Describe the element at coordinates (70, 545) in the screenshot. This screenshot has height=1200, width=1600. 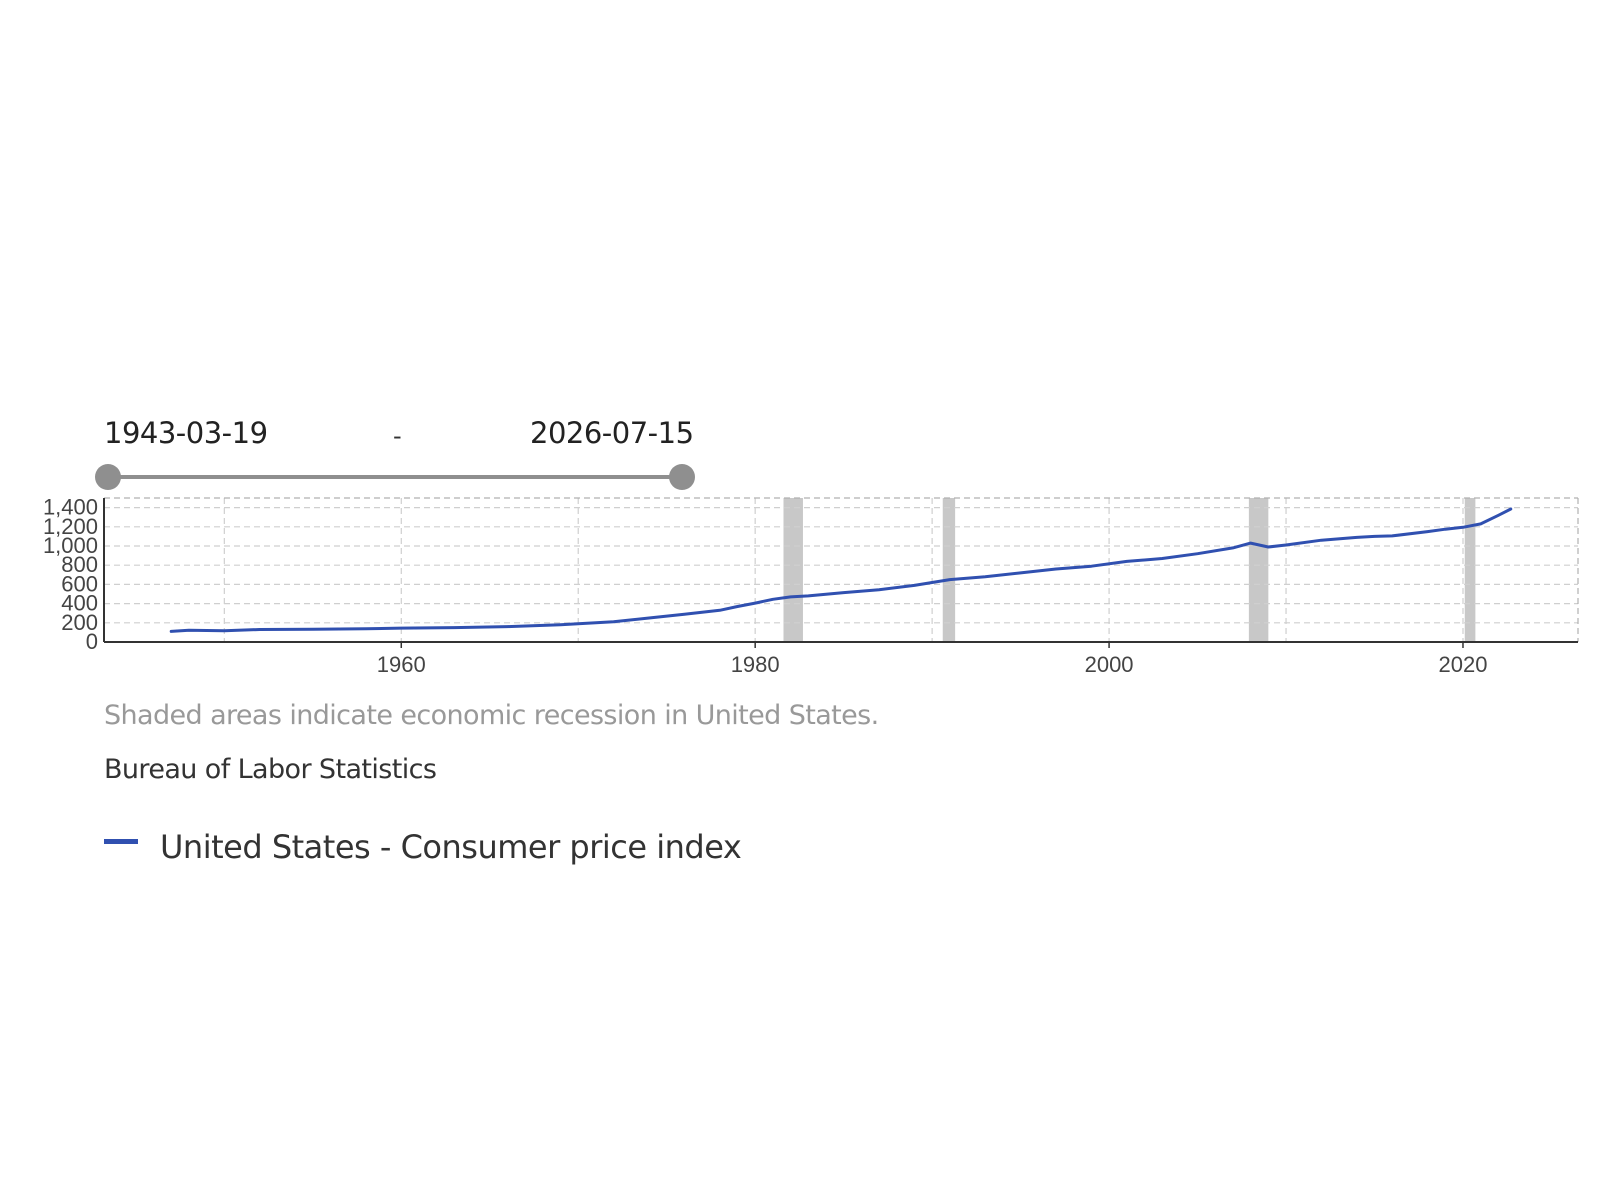
I see `y-tick-label: 1,000` at that location.